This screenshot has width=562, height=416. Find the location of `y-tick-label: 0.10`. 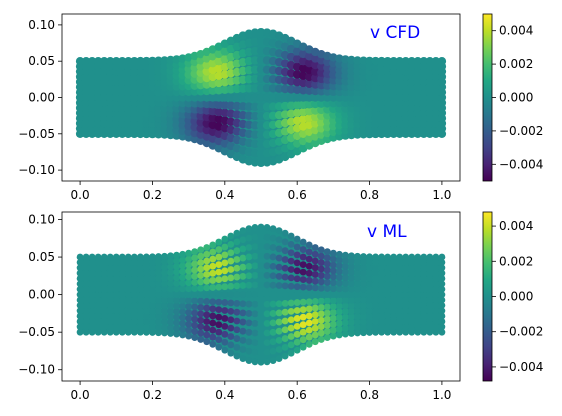

y-tick-label: 0.10 is located at coordinates (41, 220).